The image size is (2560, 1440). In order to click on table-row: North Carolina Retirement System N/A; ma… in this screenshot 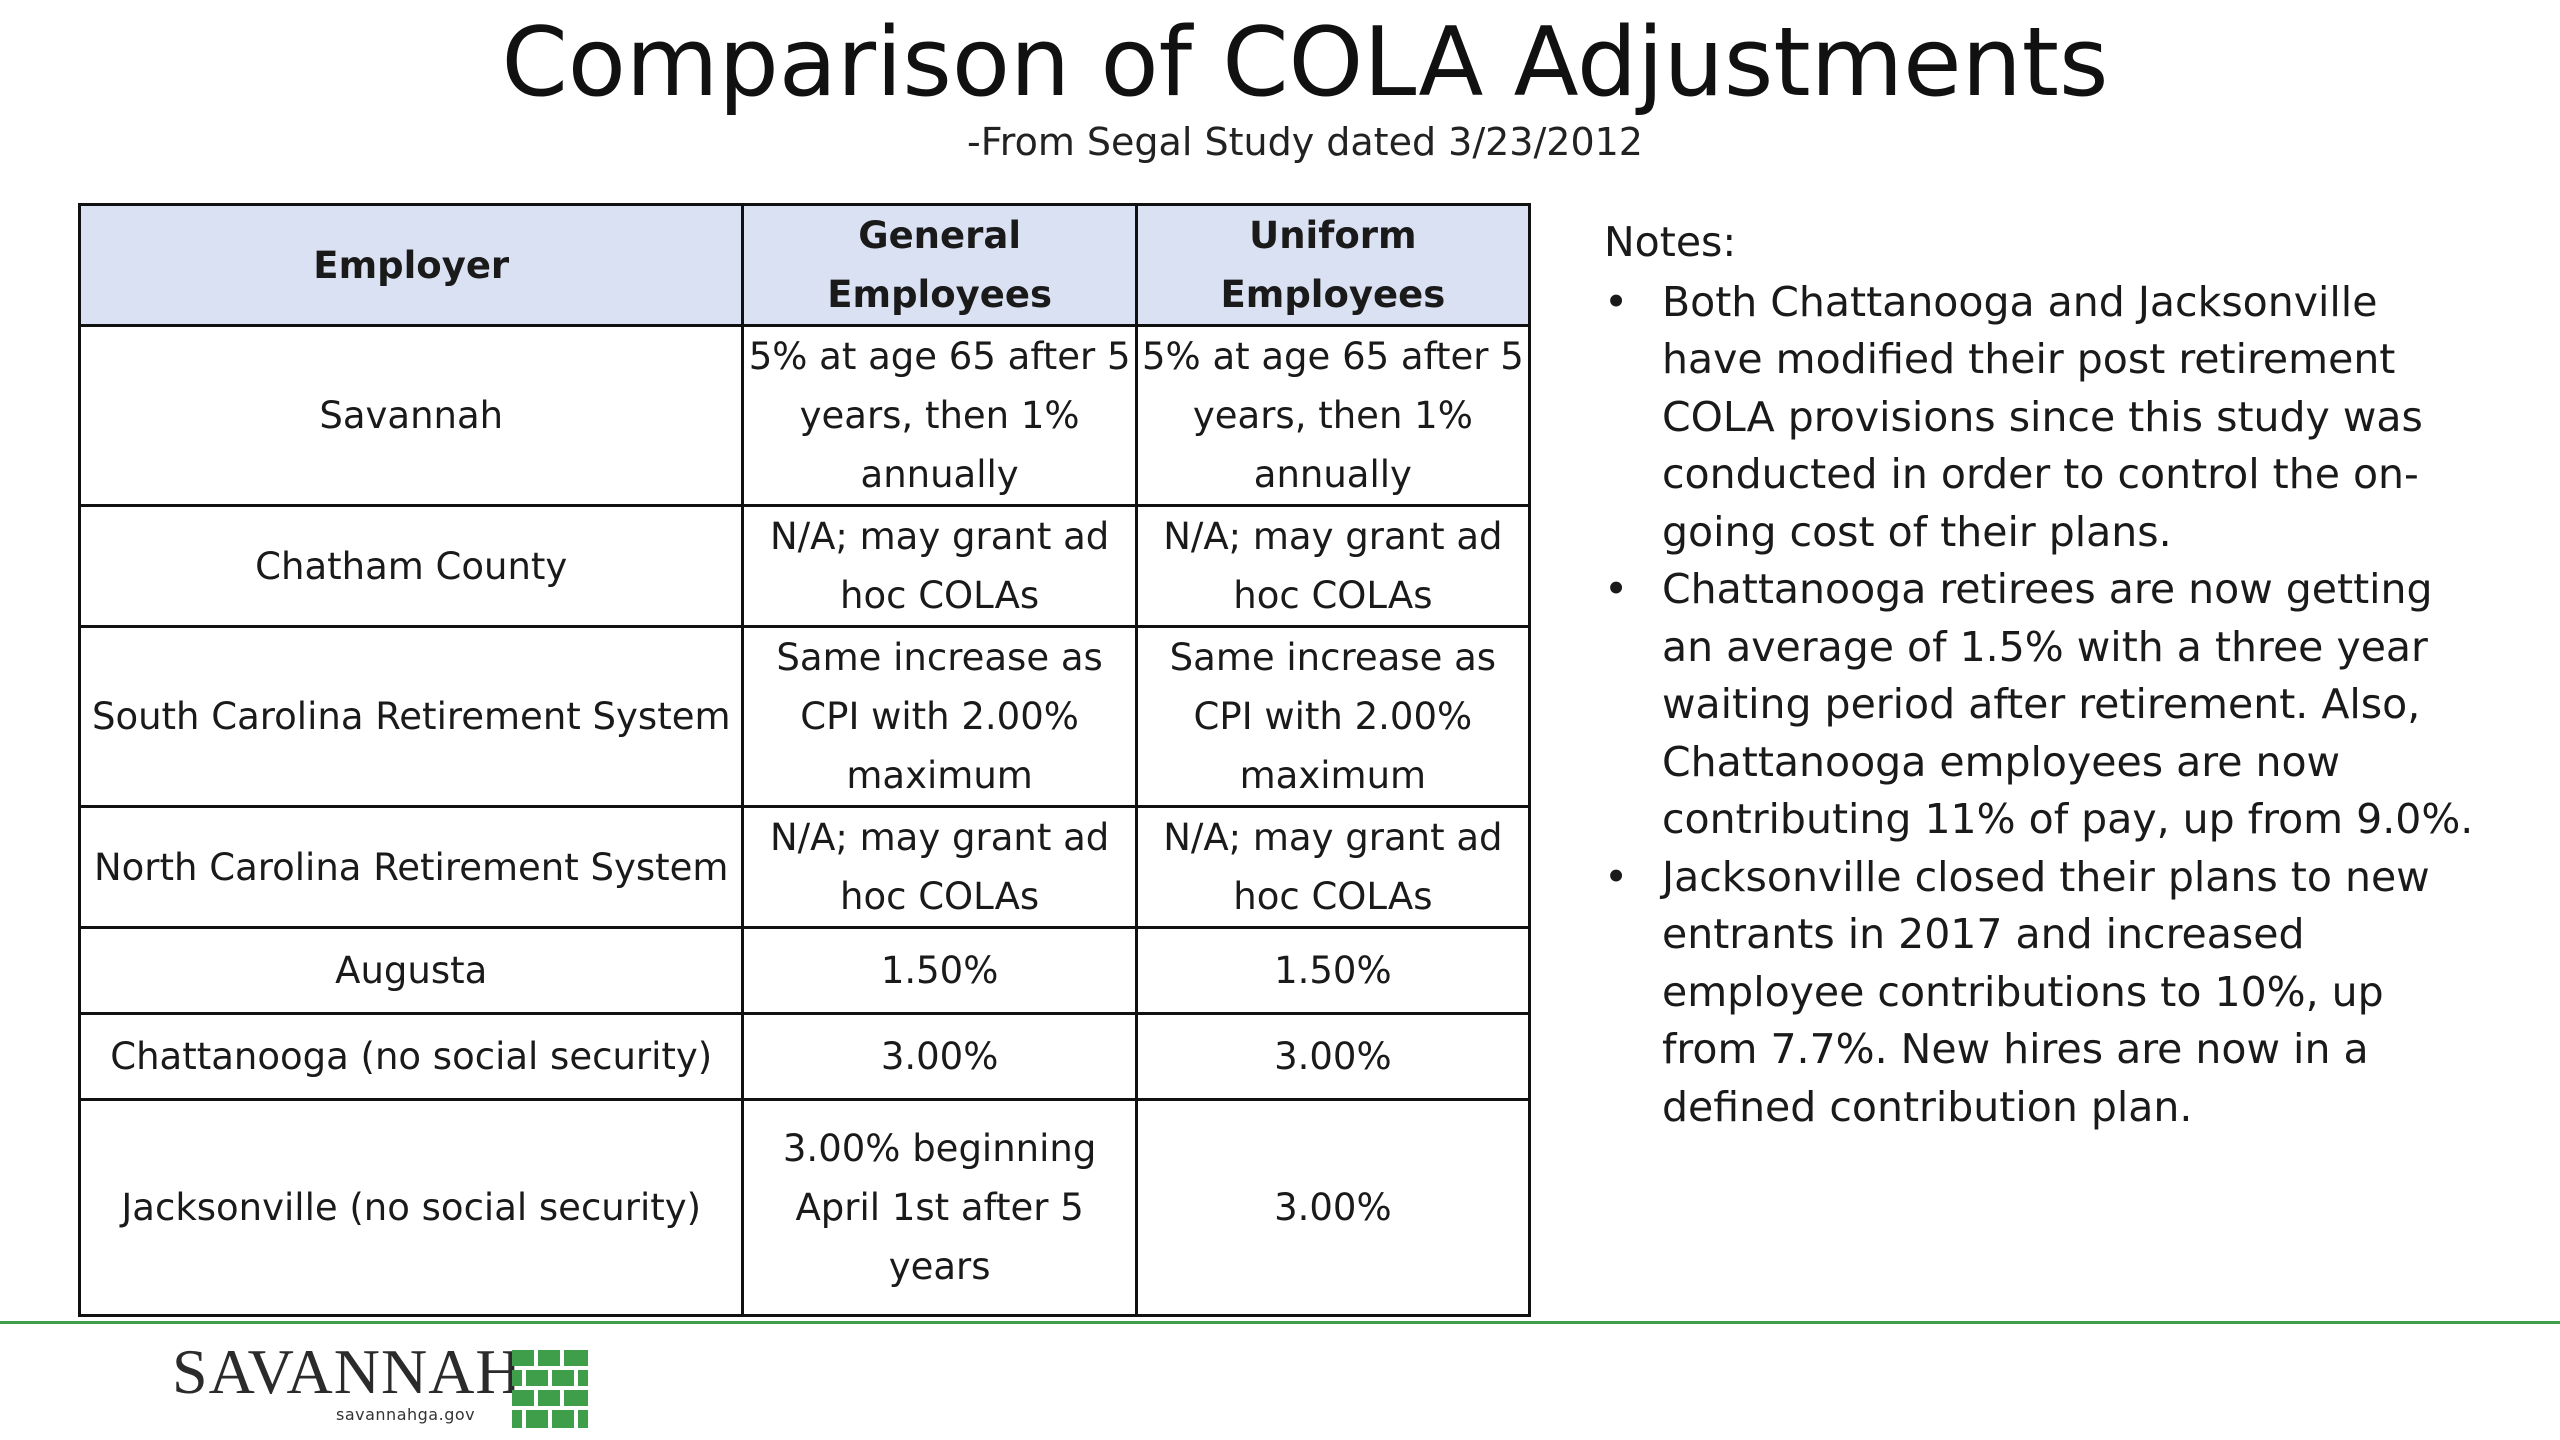, I will do `click(804, 867)`.